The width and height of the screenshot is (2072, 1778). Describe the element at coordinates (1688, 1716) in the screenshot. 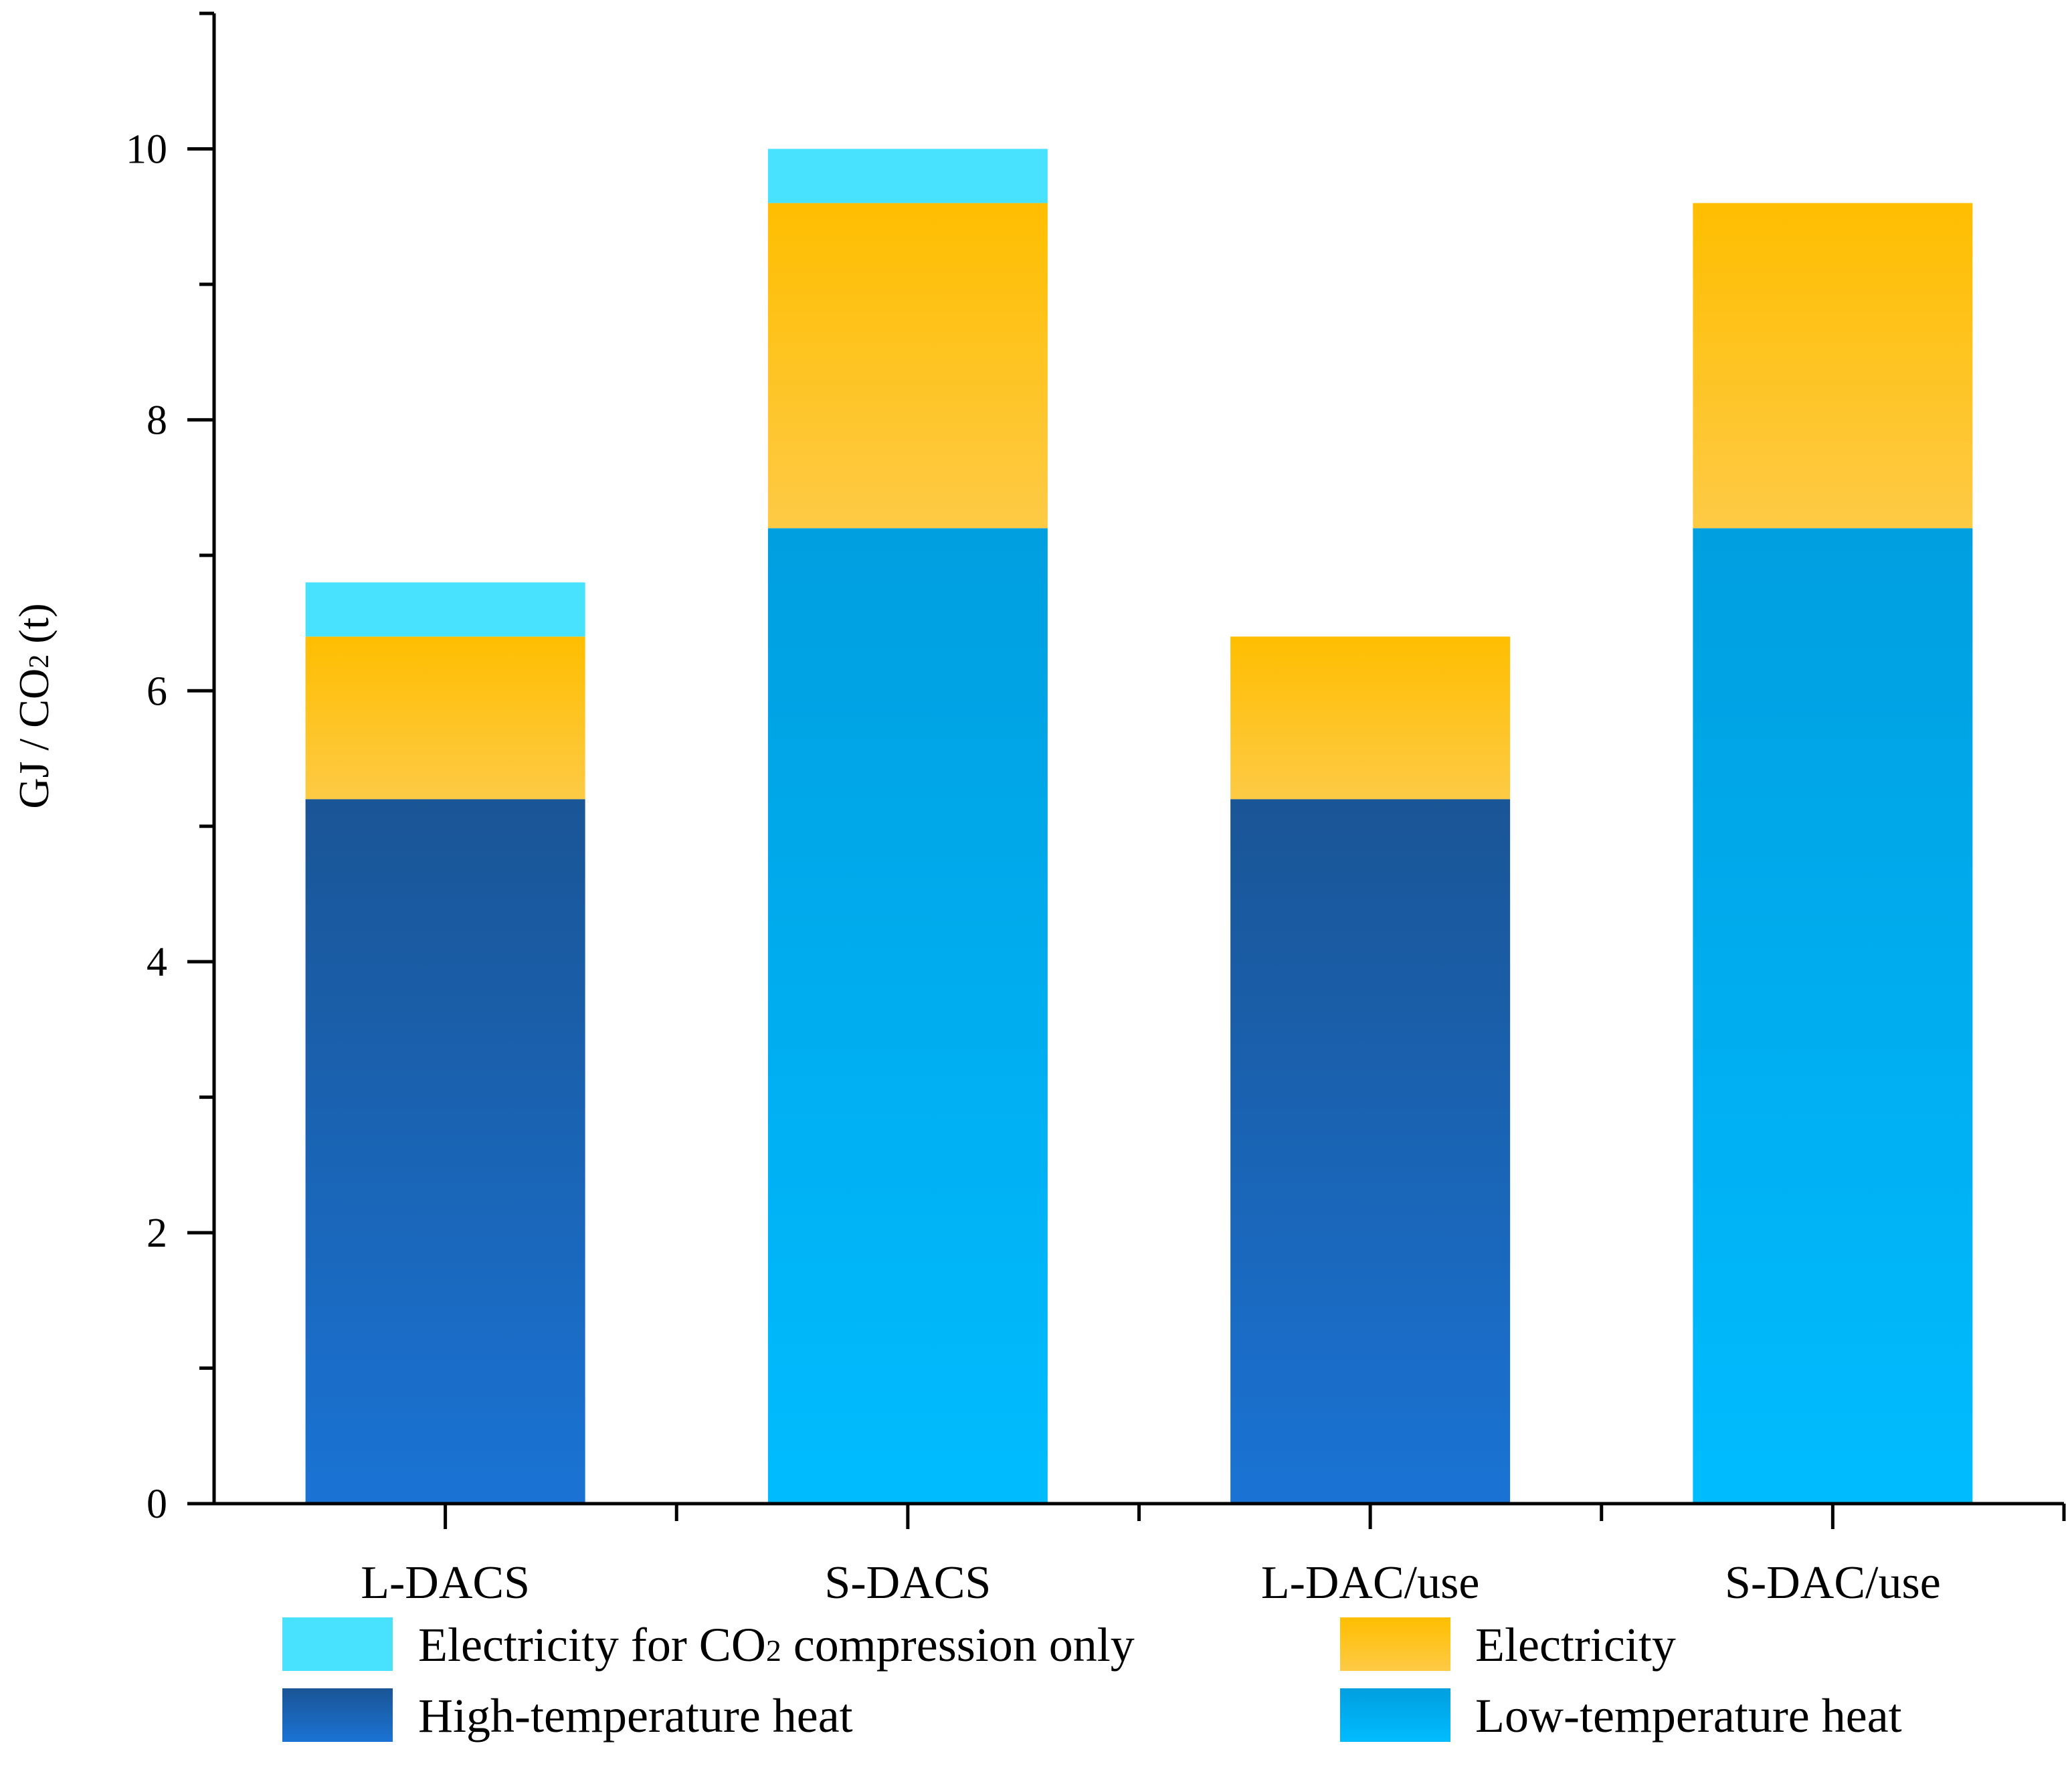

I see `legend-label-low_temp_heat: Low-temperature heat` at that location.